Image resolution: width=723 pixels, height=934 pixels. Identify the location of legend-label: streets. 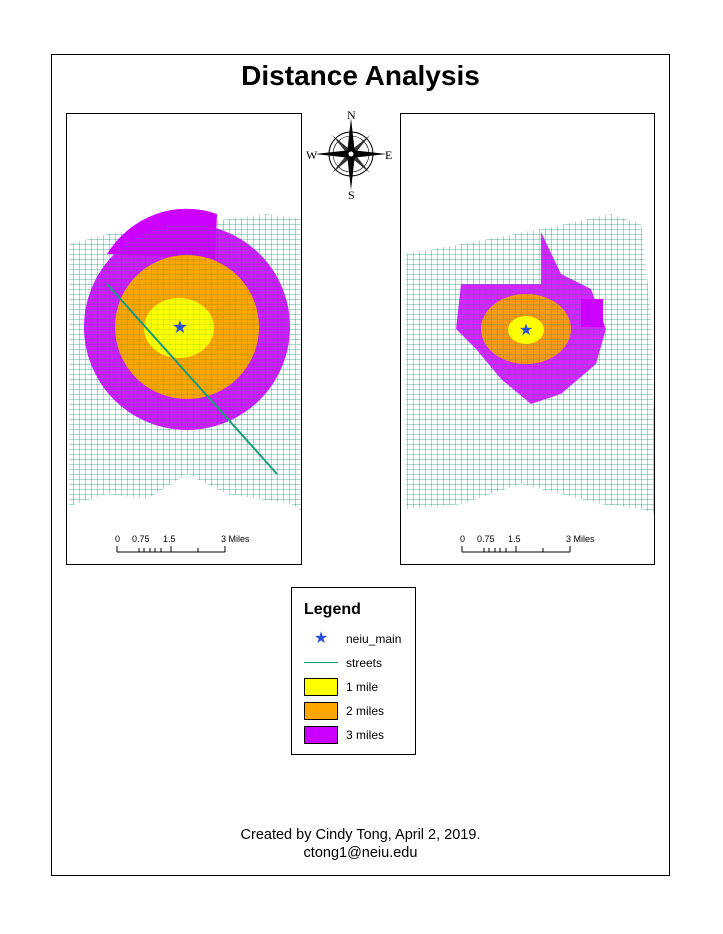
(364, 663).